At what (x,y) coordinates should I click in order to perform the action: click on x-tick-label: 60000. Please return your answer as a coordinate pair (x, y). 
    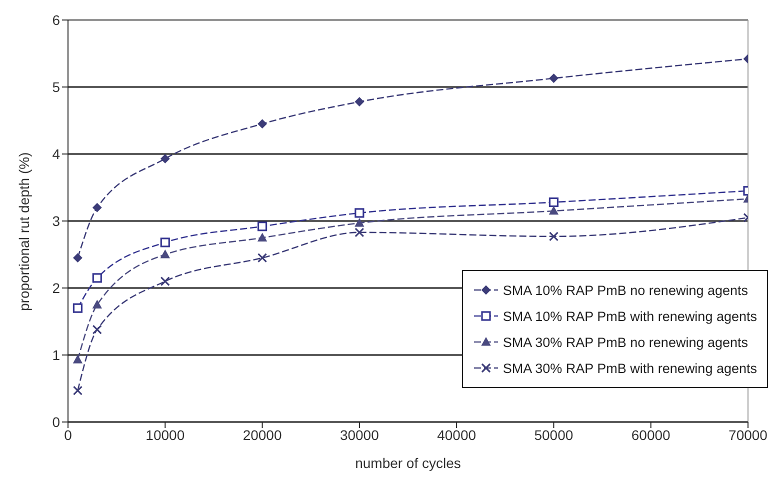
    Looking at the image, I should click on (651, 434).